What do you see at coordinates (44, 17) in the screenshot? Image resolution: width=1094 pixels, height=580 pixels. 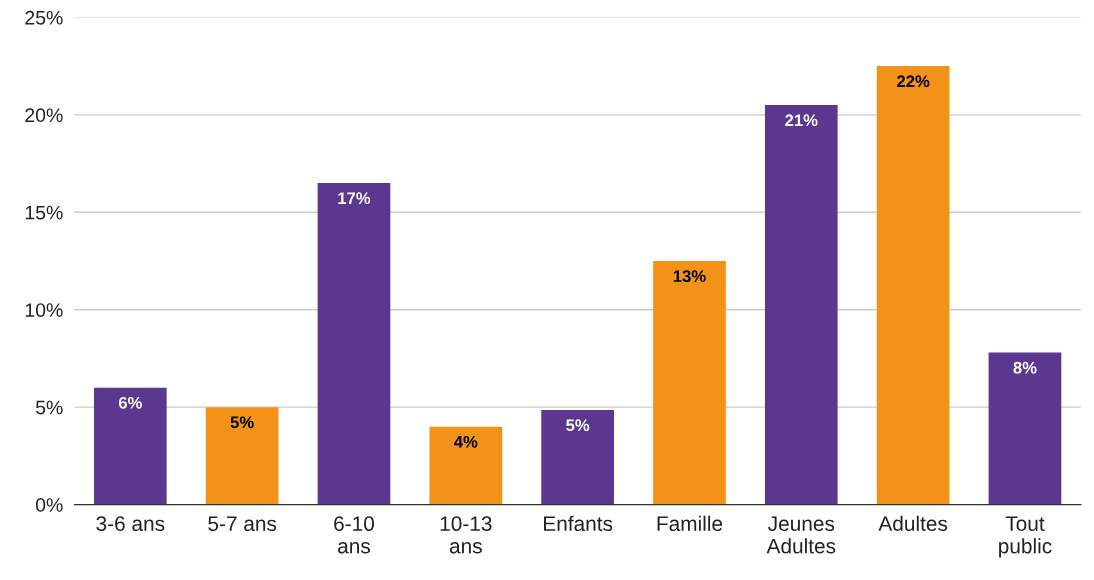 I see `y-tick-label: 25%` at bounding box center [44, 17].